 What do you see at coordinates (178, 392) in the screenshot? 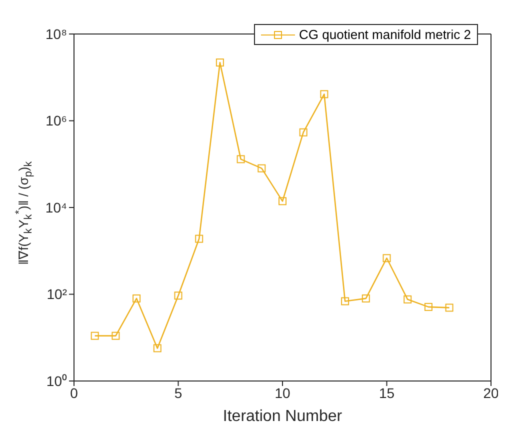
I see `x-tick-label: 5` at bounding box center [178, 392].